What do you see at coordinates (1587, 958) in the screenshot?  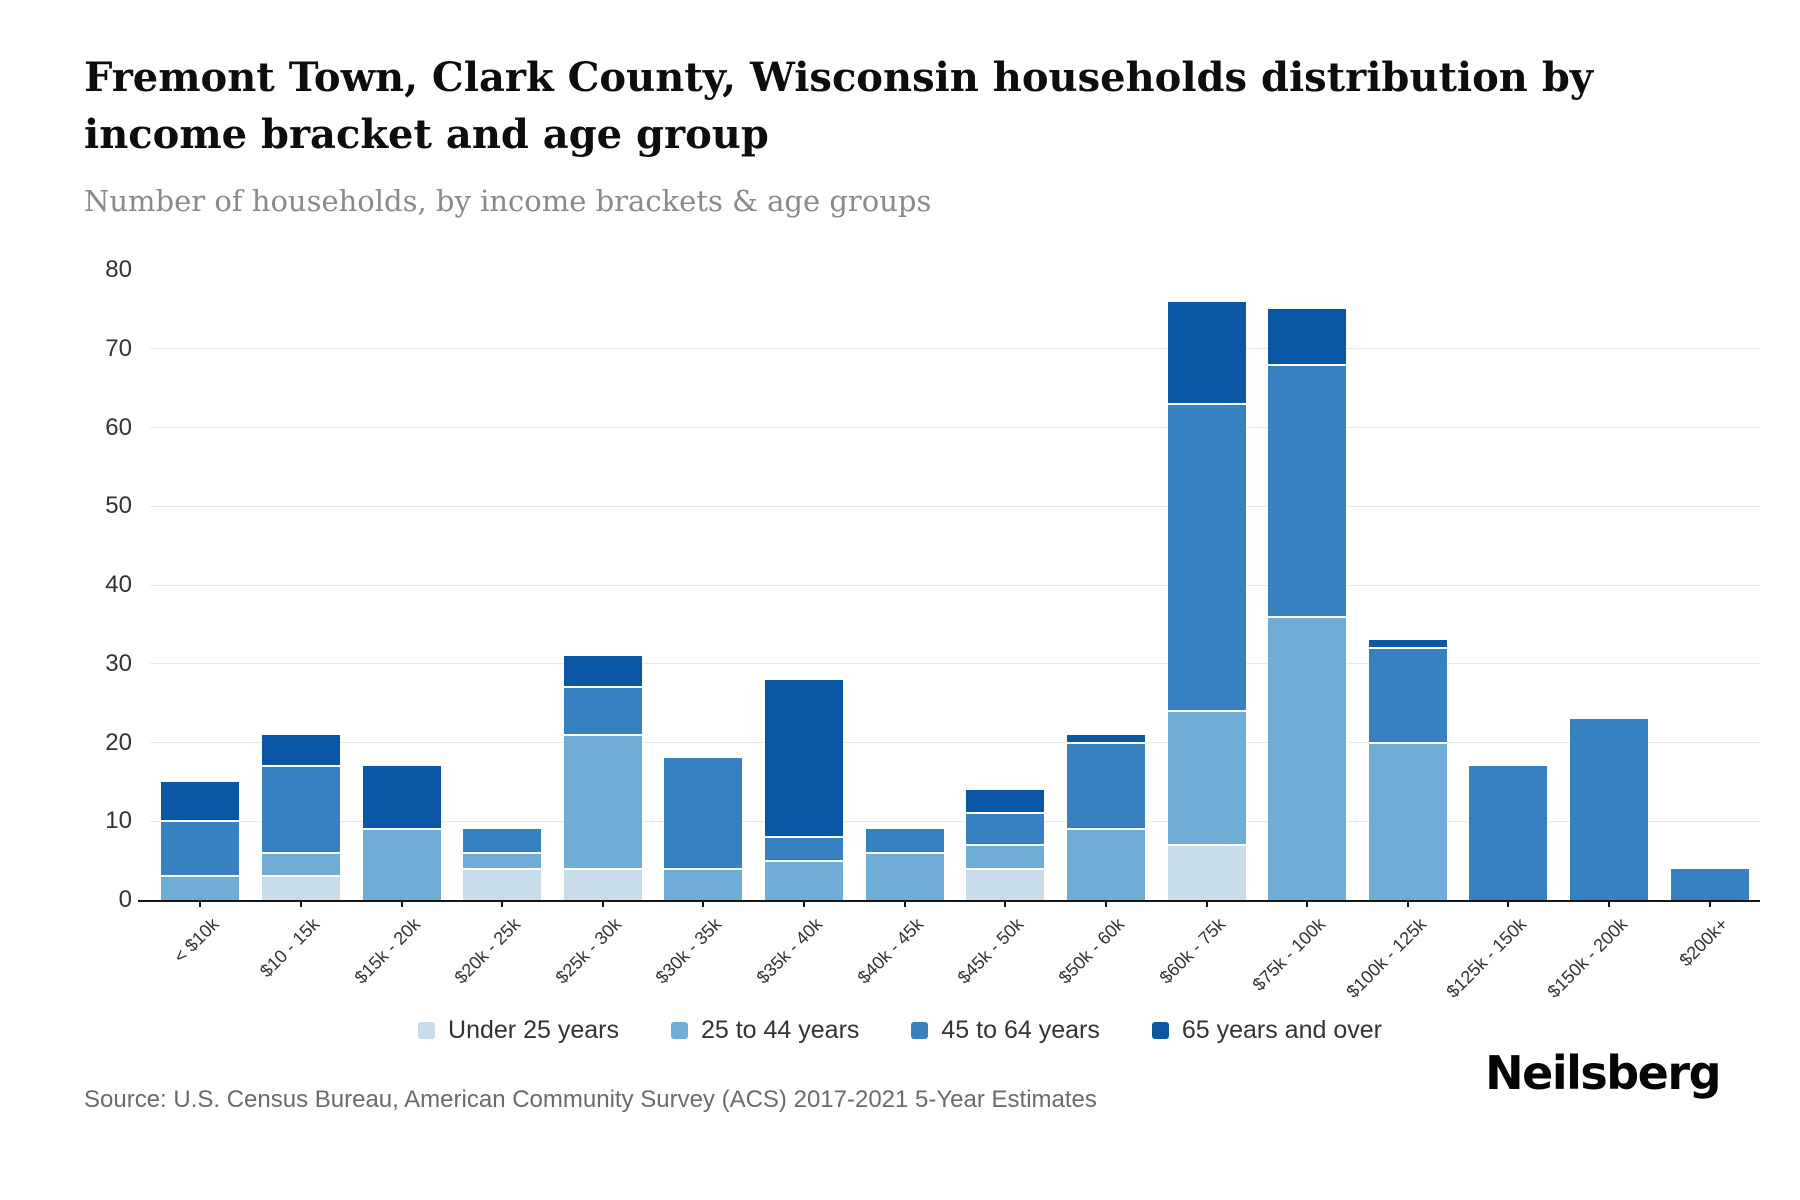 I see `x-tick-label: $150k - 200k` at bounding box center [1587, 958].